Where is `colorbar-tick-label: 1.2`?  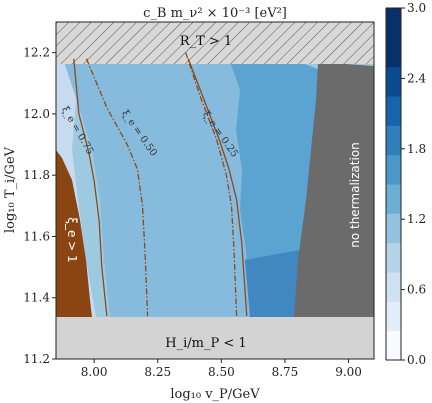
colorbar-tick-label: 1.2 is located at coordinates (416, 219).